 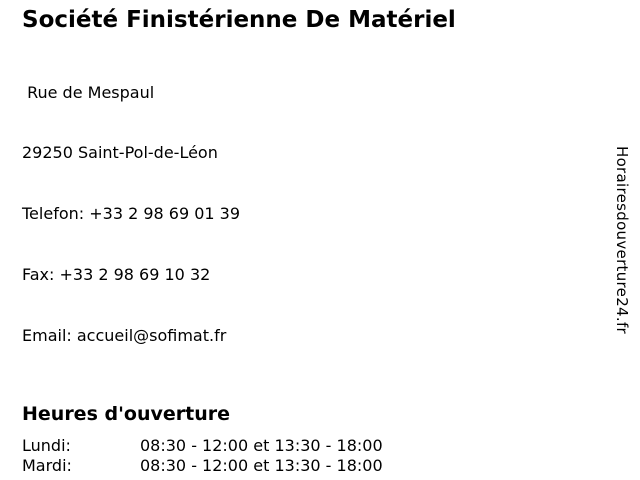 What do you see at coordinates (622, 240) in the screenshot?
I see `watermark-vertical-text: Horairesdouverture24.fr` at bounding box center [622, 240].